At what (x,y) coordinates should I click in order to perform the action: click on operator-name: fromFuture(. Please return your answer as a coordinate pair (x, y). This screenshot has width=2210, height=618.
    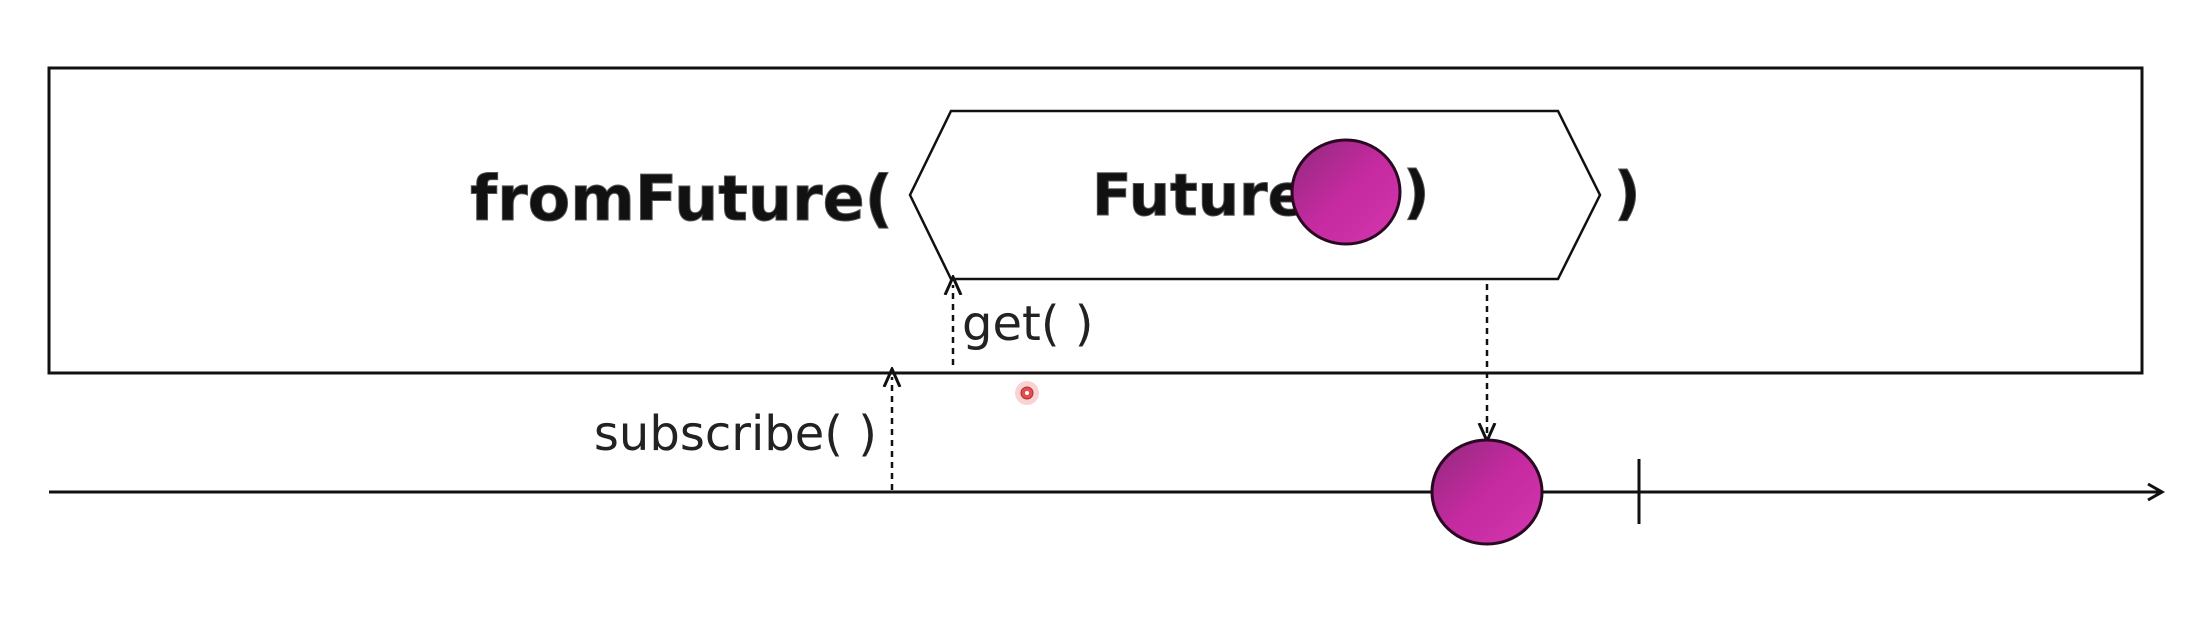
    Looking at the image, I should click on (681, 198).